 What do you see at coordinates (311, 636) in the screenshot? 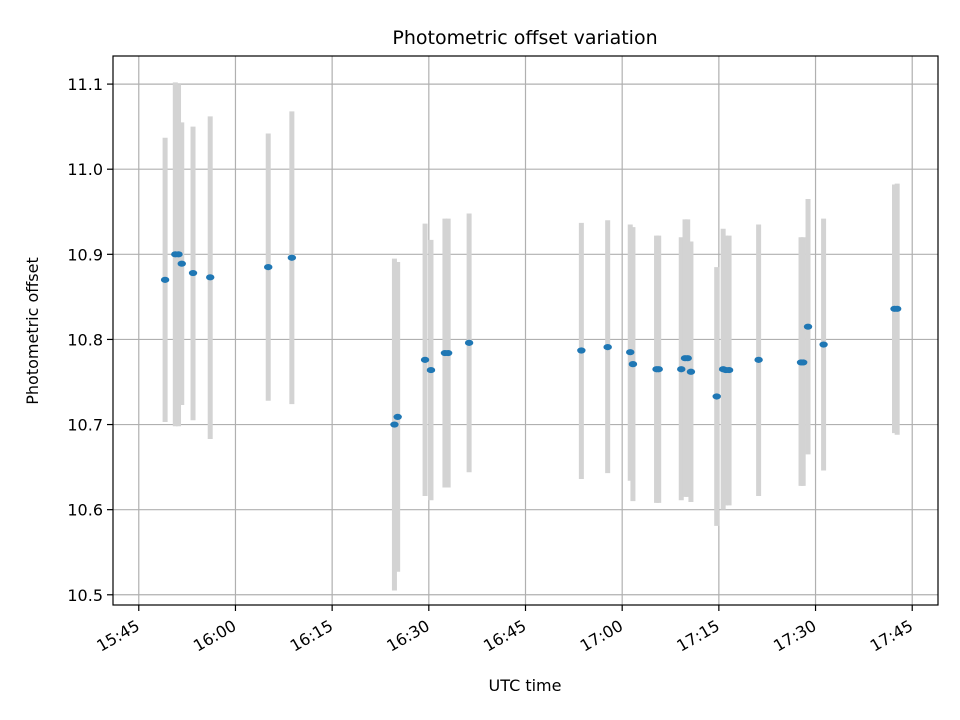
I see `x-tick-label: 16:15` at bounding box center [311, 636].